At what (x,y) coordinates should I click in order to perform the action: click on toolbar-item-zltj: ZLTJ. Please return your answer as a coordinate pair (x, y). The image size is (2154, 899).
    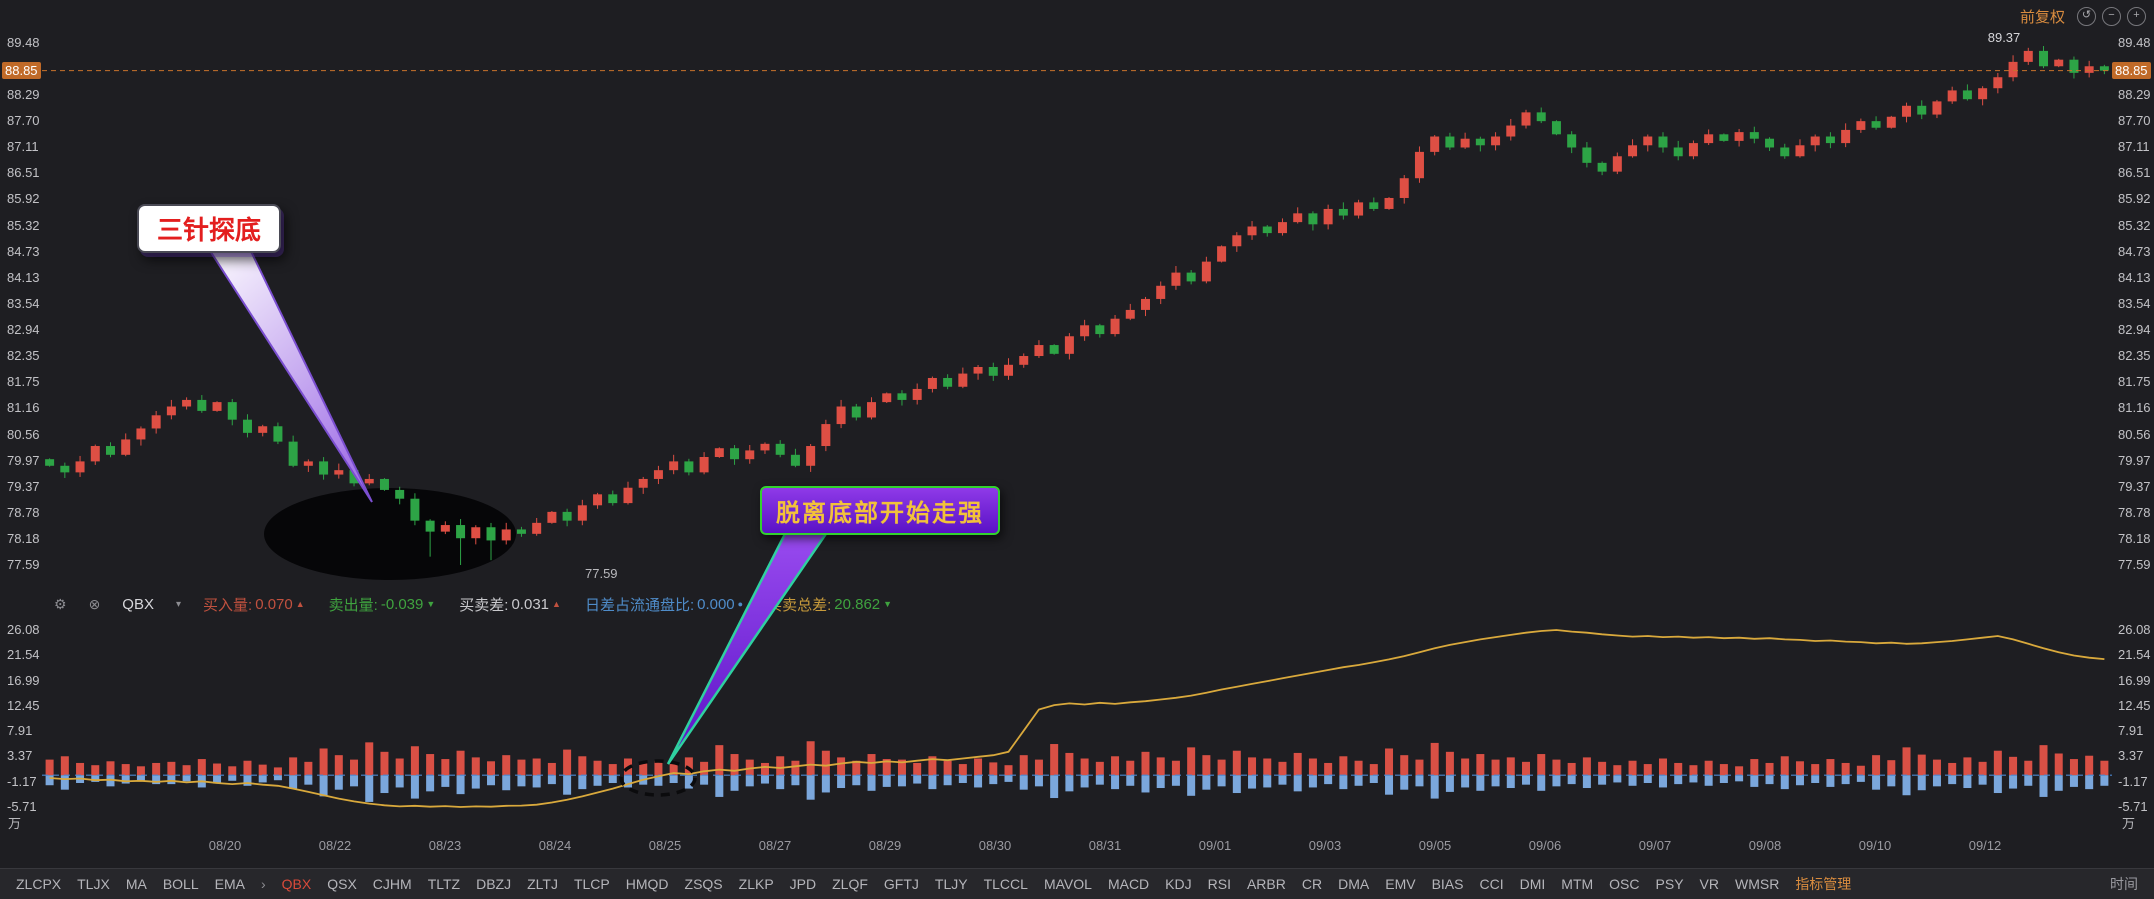
    Looking at the image, I should click on (542, 884).